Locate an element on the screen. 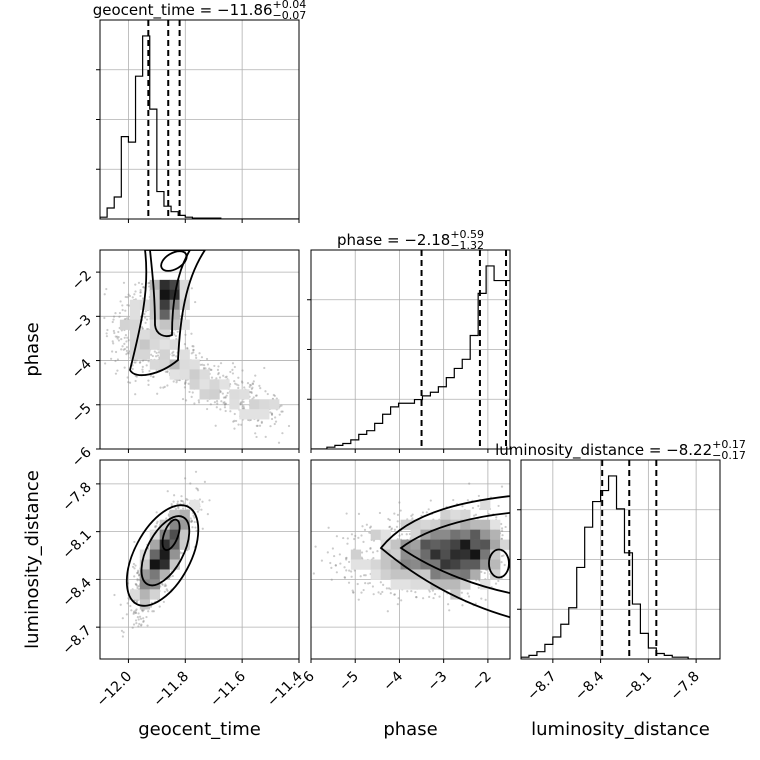 This screenshot has height=760, width=760. hist-panel-geocent_time is located at coordinates (198, 121).